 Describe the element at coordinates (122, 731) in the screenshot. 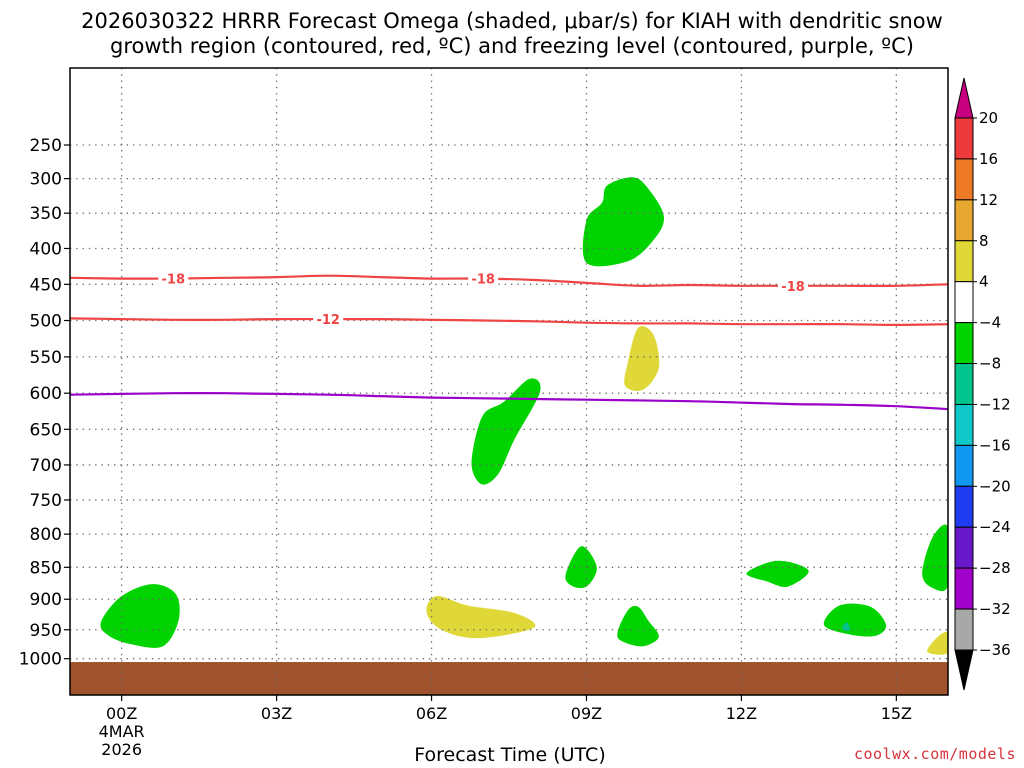

I see `x-tick-date: 4MAR` at that location.